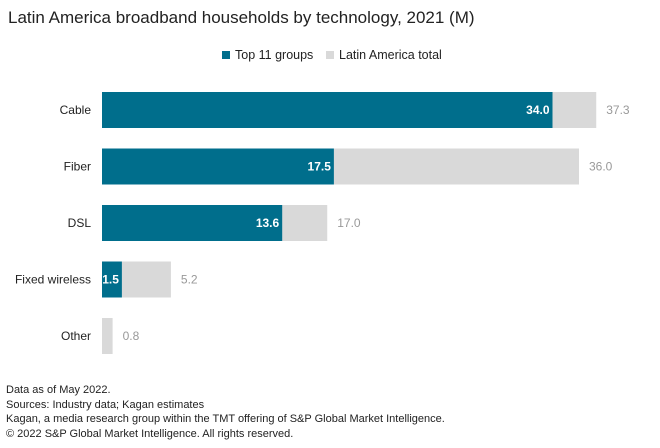  Describe the element at coordinates (192, 223) in the screenshot. I see `bar-top11-dsl` at that location.